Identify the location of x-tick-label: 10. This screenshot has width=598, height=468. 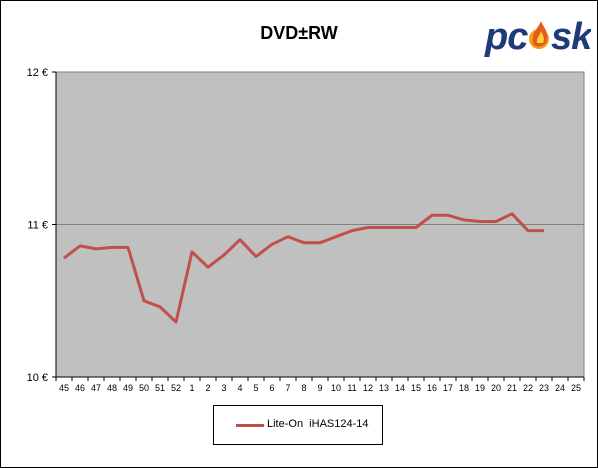
(336, 388).